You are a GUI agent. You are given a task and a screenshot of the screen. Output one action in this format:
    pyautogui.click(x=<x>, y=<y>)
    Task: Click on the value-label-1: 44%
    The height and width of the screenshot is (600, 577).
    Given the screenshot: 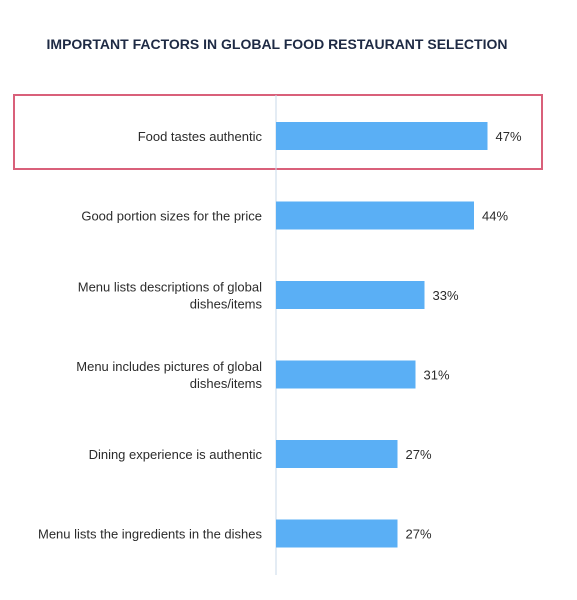 What is the action you would take?
    pyautogui.click(x=495, y=216)
    